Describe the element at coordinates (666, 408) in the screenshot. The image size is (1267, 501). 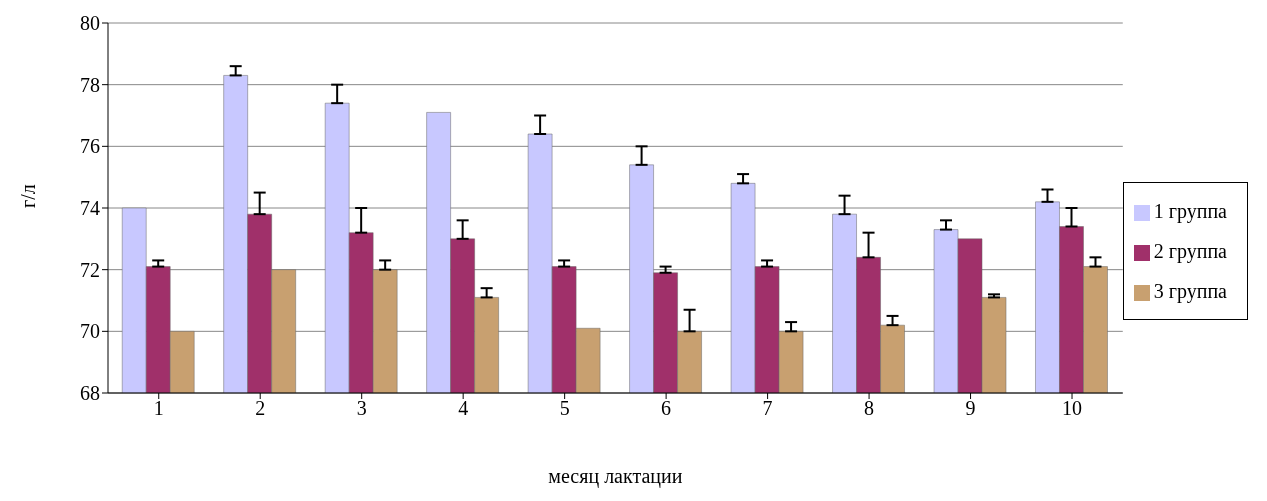
I see `x-tick-label: 6` at that location.